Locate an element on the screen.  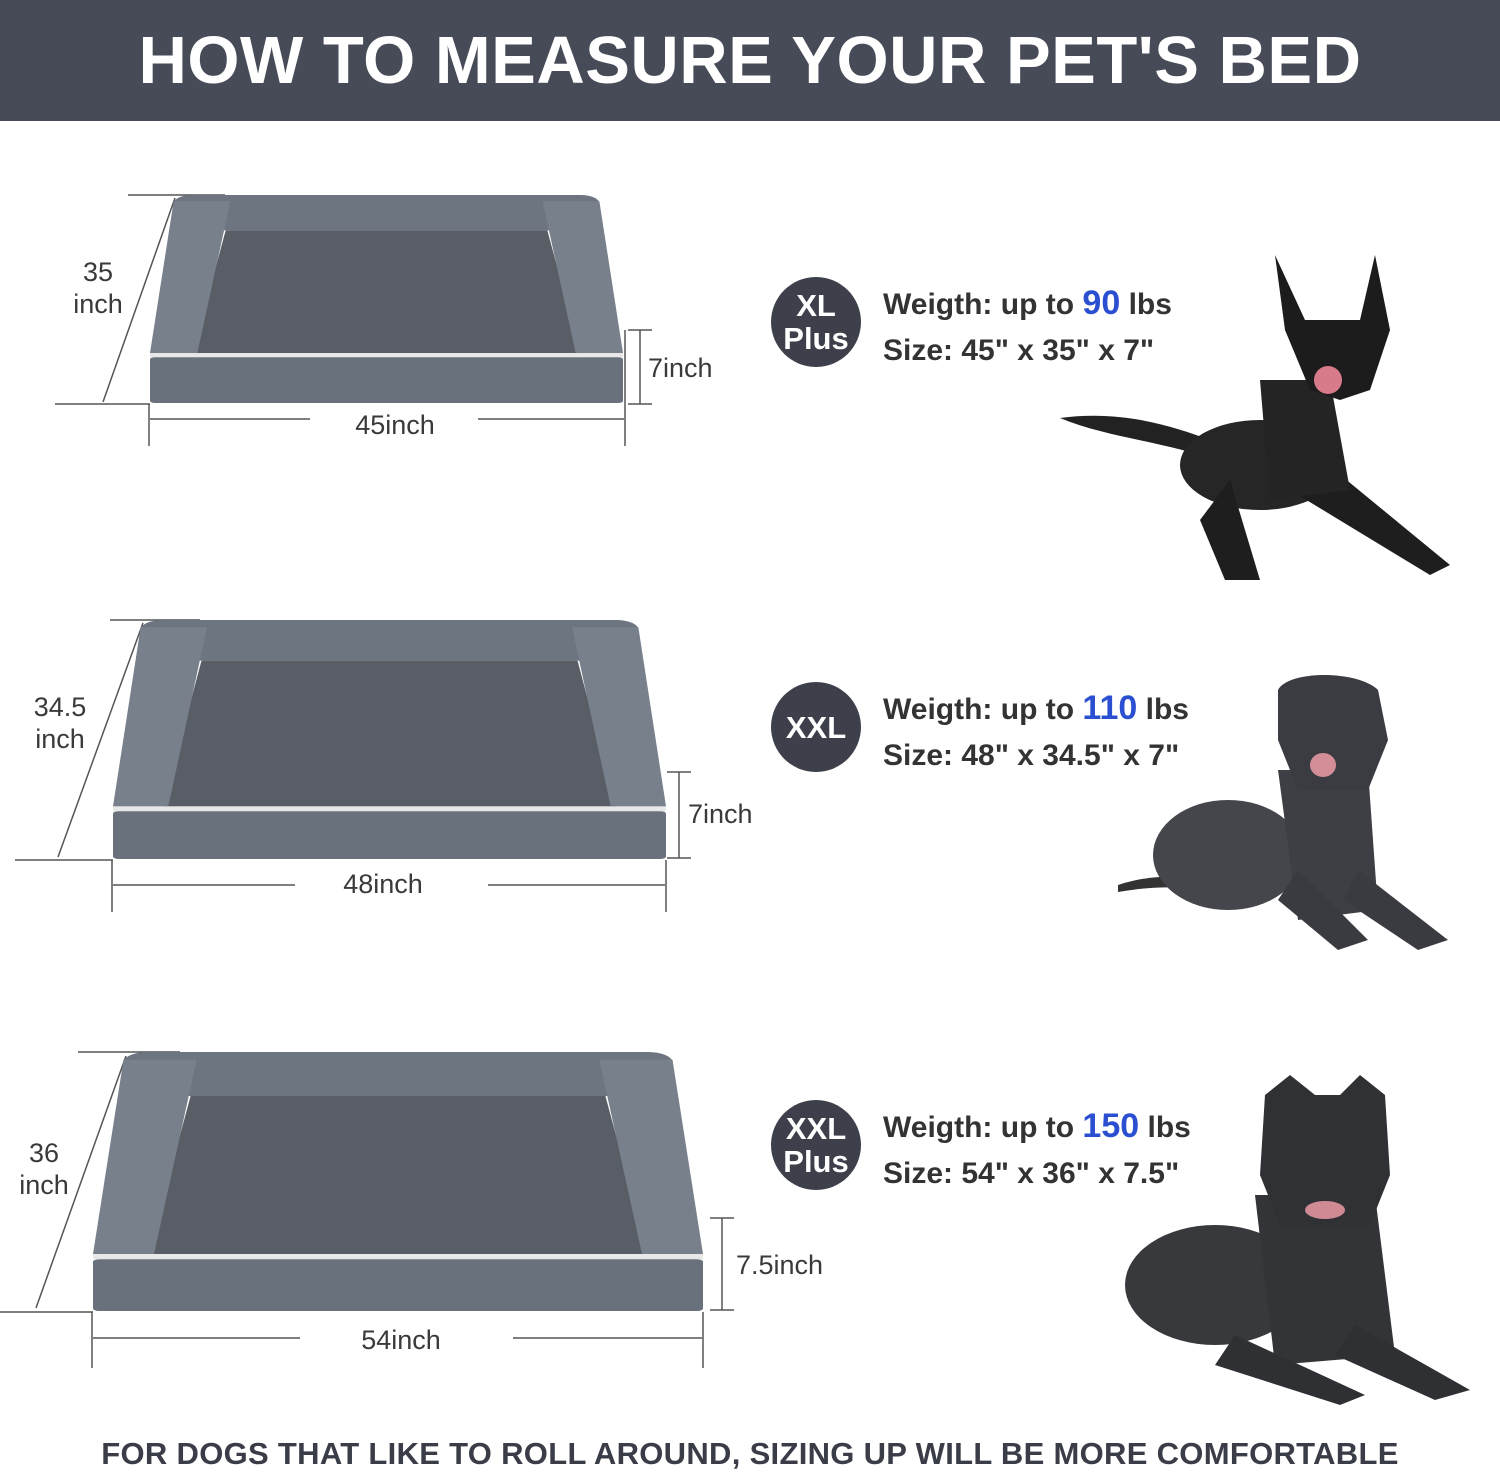
size-badge-xxl: XXL is located at coordinates (816, 727).